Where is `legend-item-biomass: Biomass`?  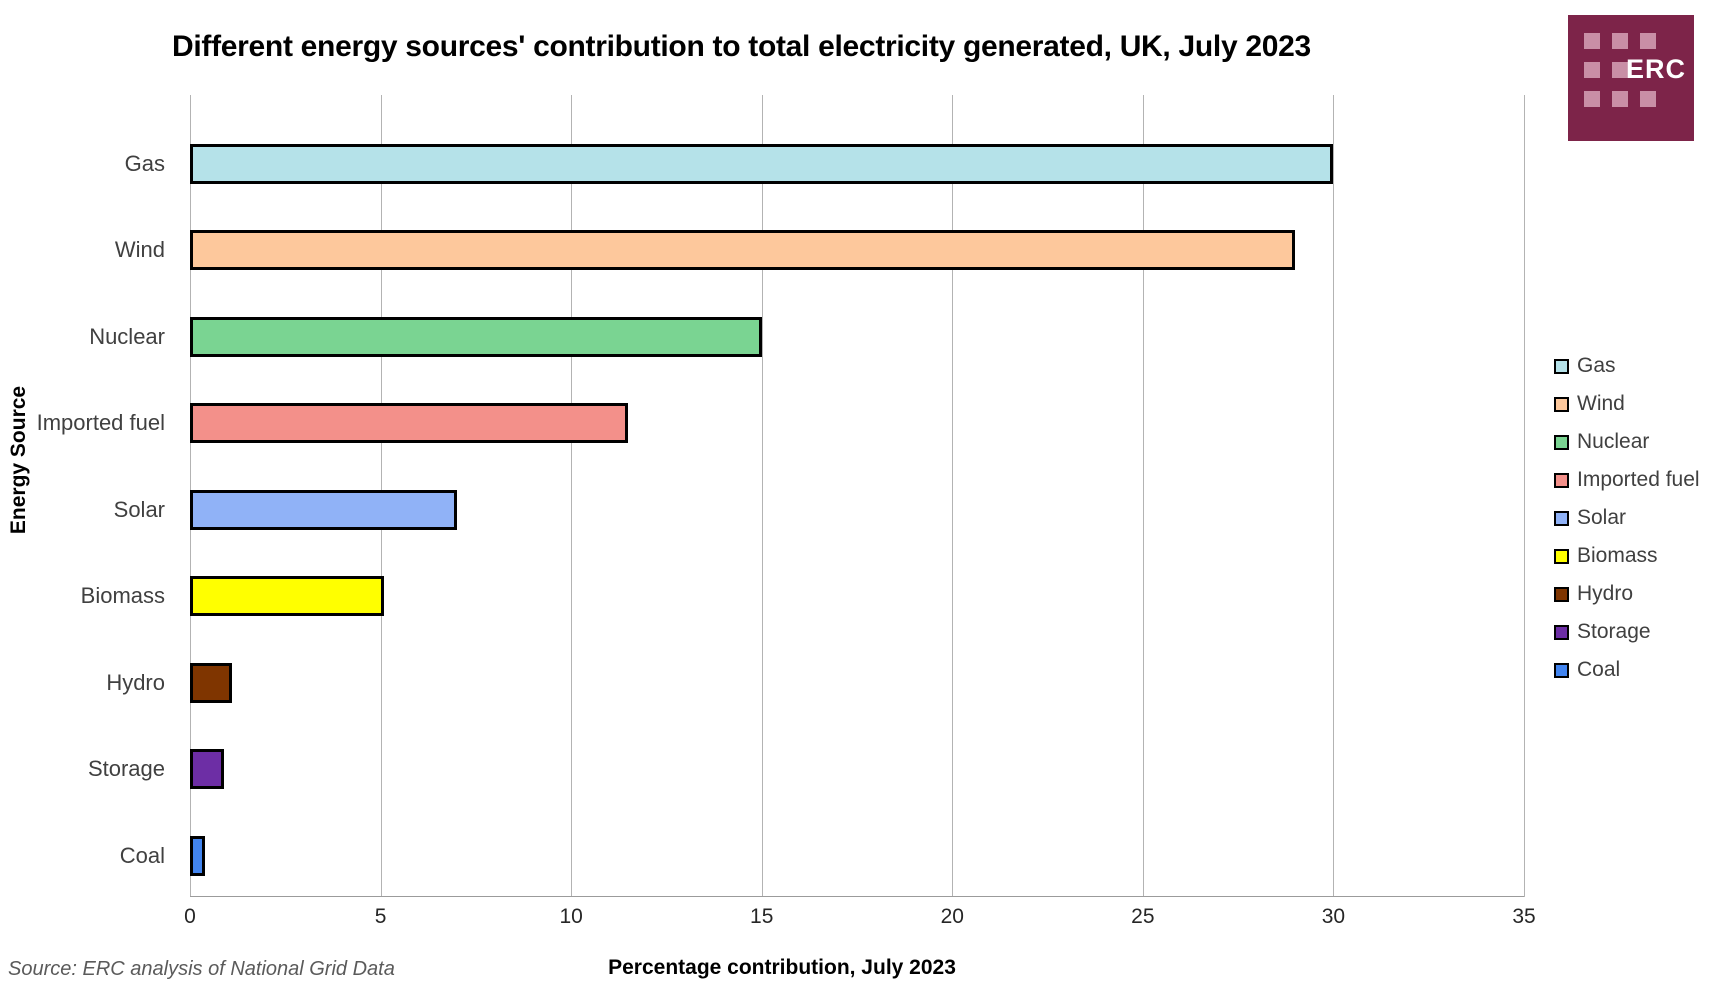
legend-item-biomass: Biomass is located at coordinates (1627, 556).